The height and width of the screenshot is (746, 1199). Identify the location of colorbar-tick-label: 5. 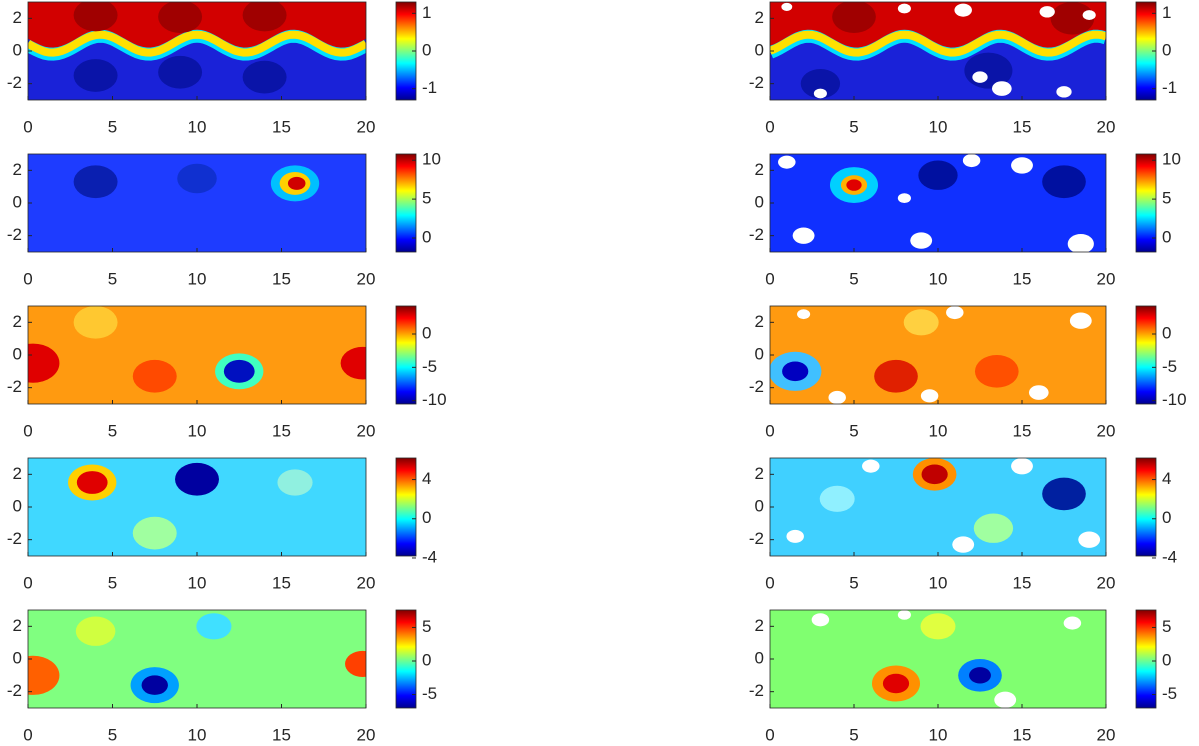
(426, 626).